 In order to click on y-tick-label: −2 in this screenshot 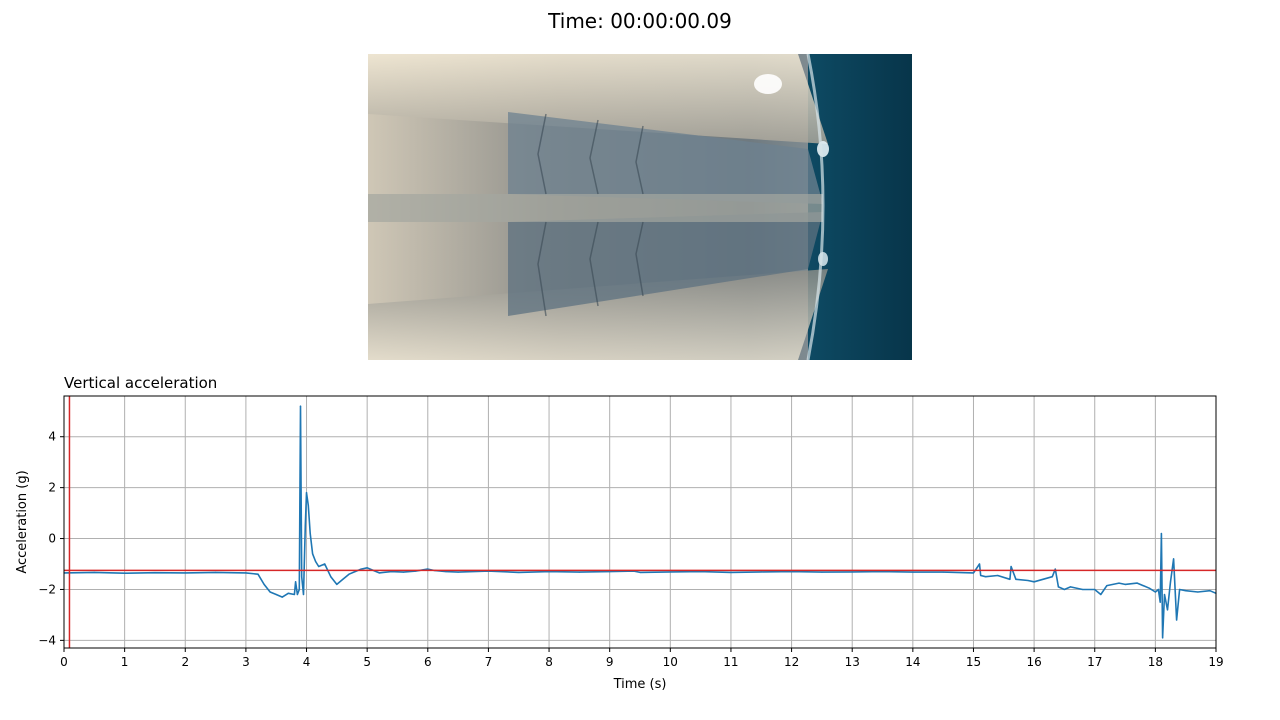, I will do `click(47, 589)`.